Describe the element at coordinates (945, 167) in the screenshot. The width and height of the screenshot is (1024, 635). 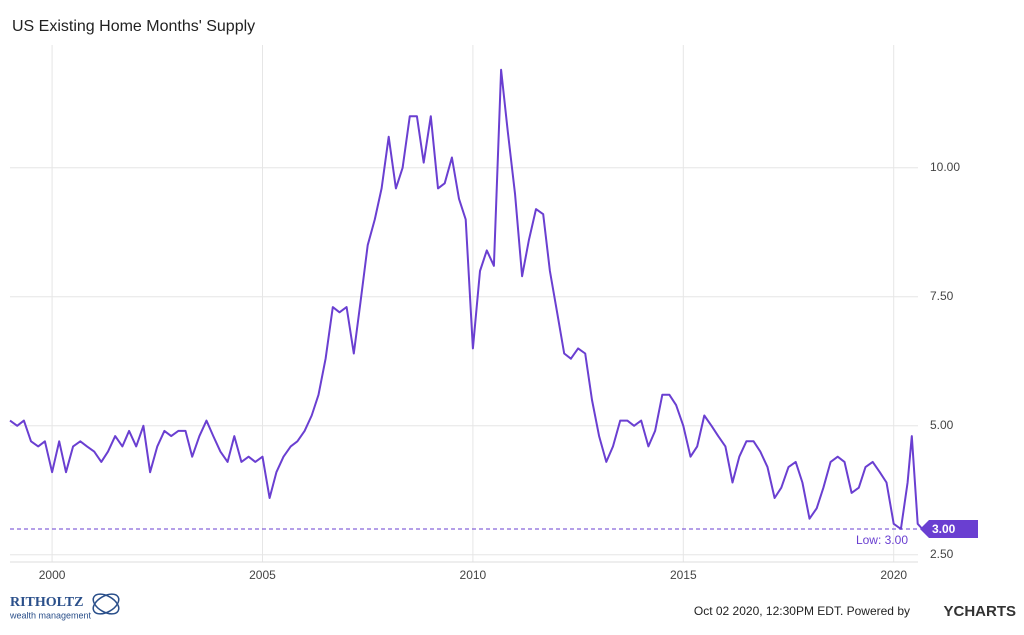
I see `y-tick-label: 10.00` at that location.